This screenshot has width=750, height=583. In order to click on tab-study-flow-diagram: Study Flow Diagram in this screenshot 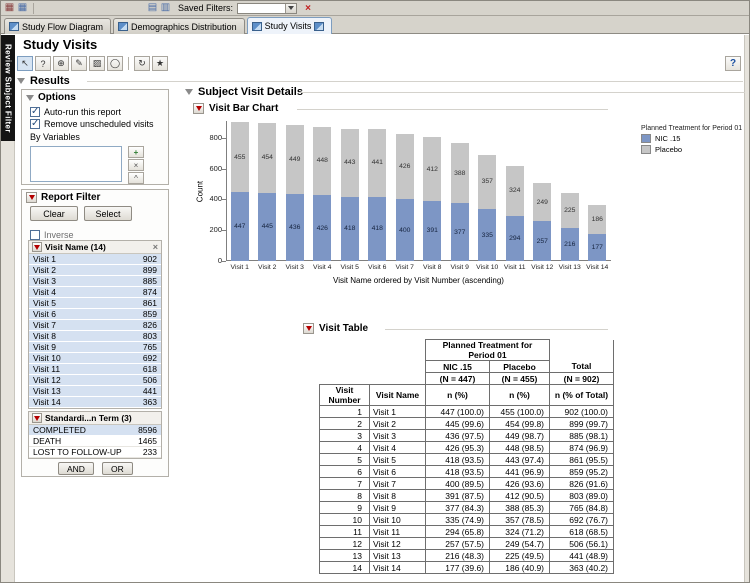, I will do `click(58, 26)`.